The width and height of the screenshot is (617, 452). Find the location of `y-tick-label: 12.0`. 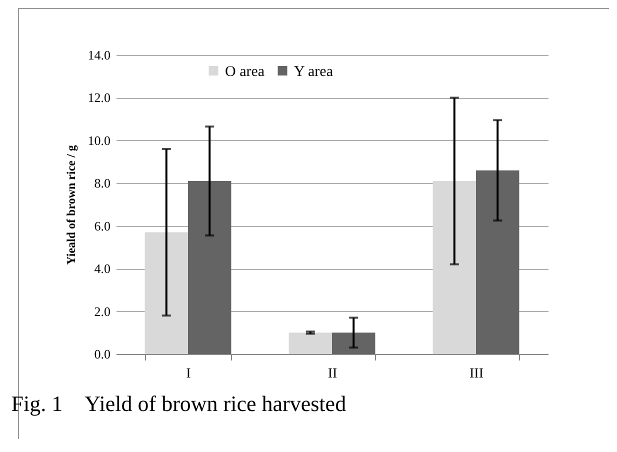

y-tick-label: 12.0 is located at coordinates (99, 98).